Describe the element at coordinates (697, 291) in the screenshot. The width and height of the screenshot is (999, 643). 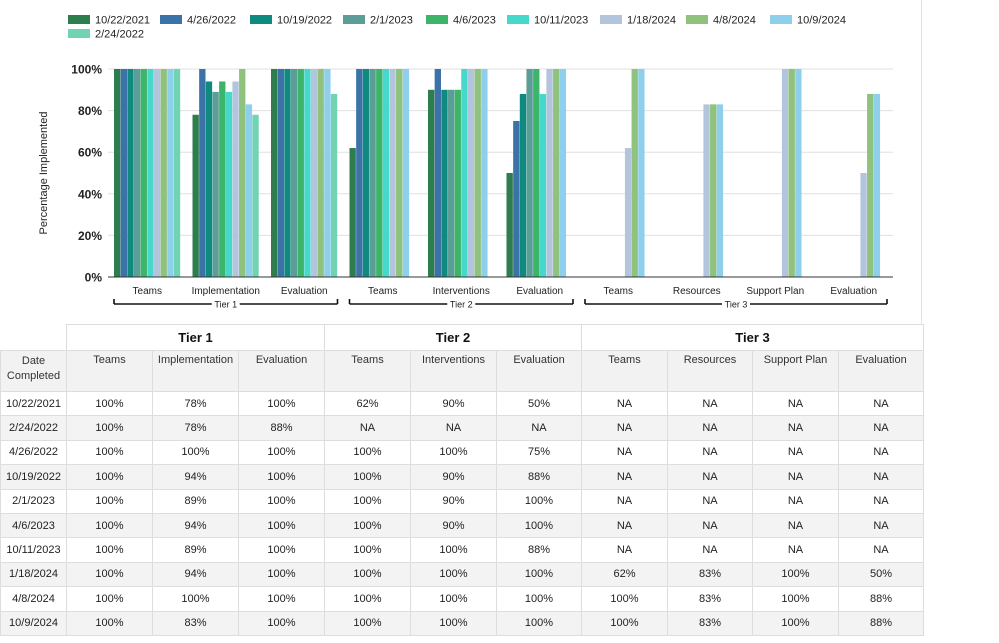
I see `x-tick-label: Resources` at that location.